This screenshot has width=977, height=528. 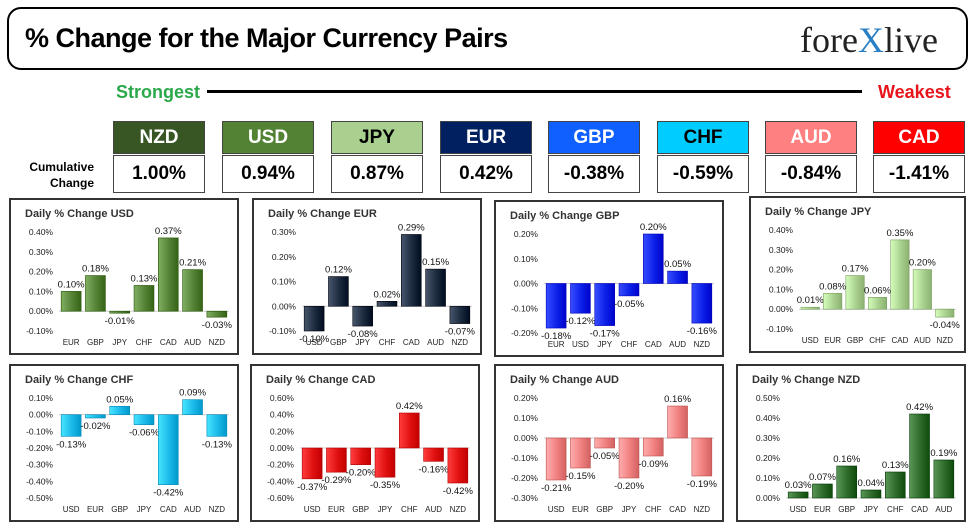 What do you see at coordinates (534, 91) in the screenshot?
I see `strength-range-line` at bounding box center [534, 91].